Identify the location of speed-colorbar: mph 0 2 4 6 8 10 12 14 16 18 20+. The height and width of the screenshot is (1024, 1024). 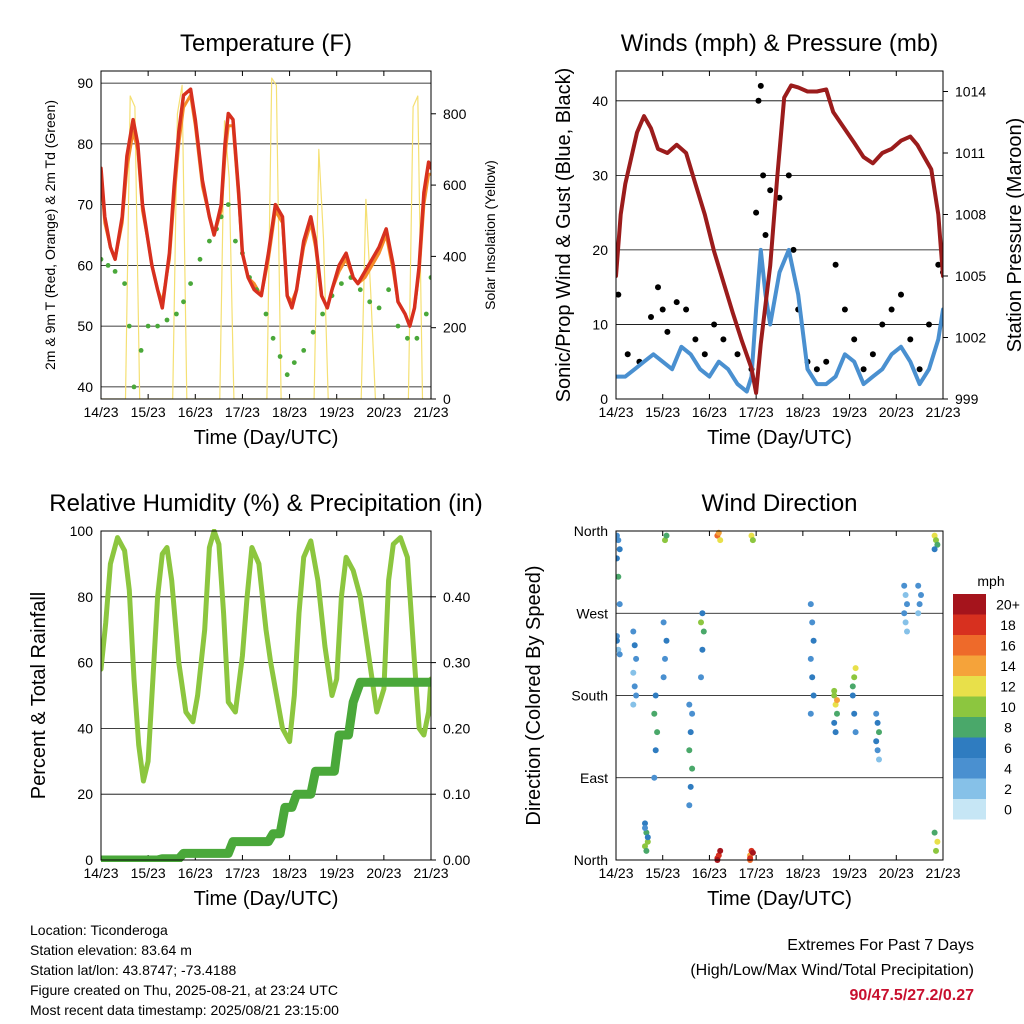
(986, 696).